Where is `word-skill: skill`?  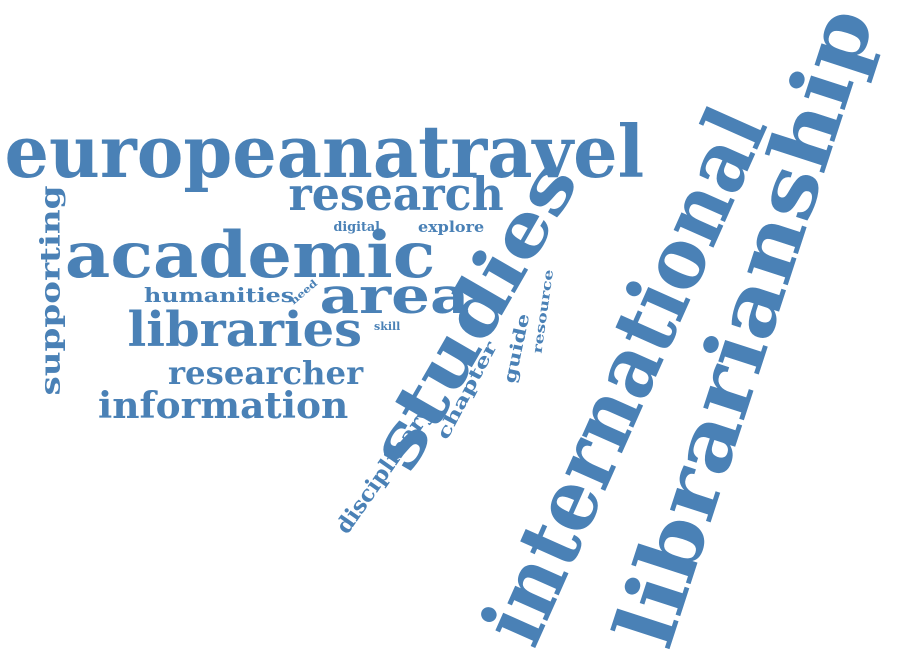 word-skill: skill is located at coordinates (387, 326).